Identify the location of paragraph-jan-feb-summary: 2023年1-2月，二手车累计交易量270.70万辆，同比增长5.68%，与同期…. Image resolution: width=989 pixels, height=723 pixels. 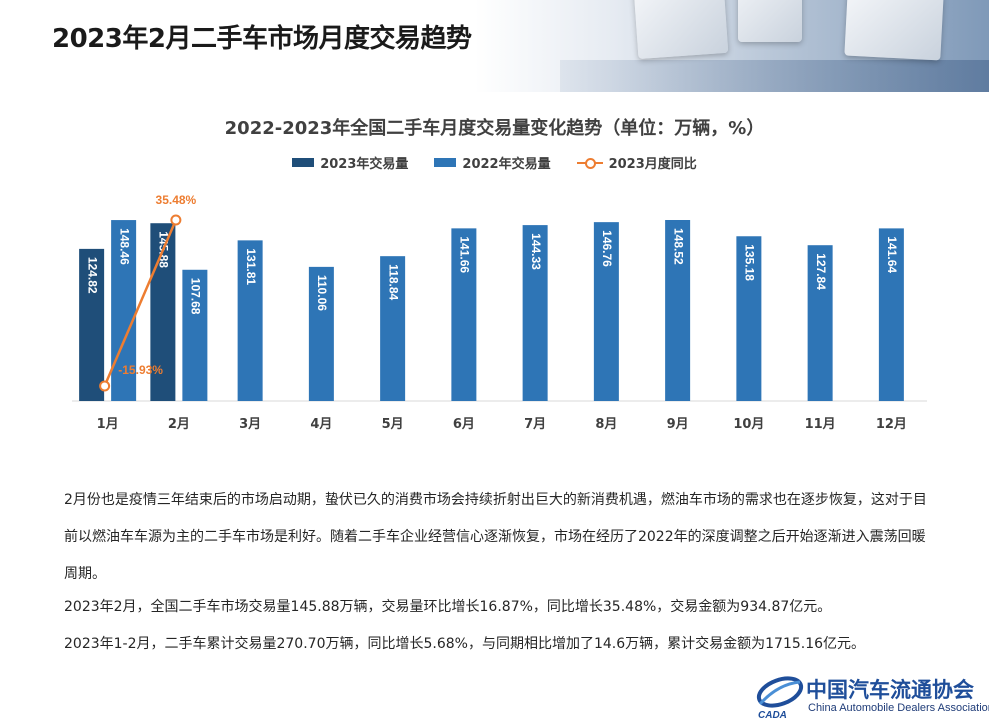
(465, 644).